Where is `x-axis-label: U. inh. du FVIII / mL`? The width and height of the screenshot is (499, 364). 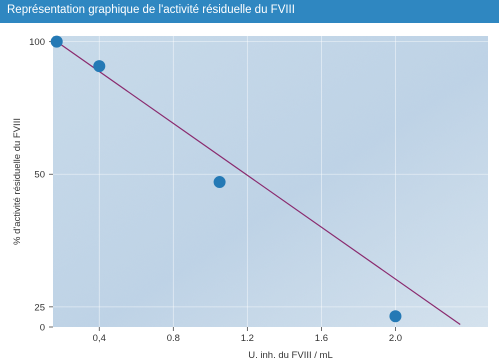 x-axis-label: U. inh. du FVIII / mL is located at coordinates (290, 355).